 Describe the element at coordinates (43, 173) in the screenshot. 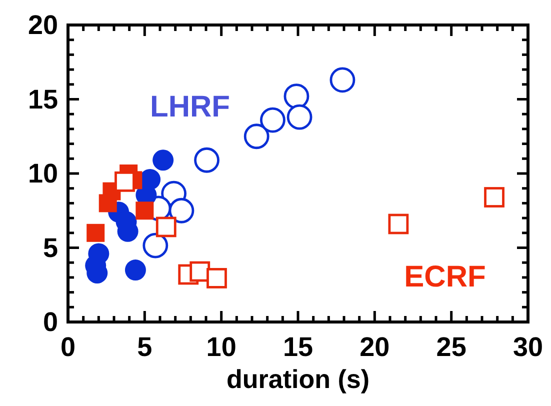

I see `y-tick-label: 10` at that location.